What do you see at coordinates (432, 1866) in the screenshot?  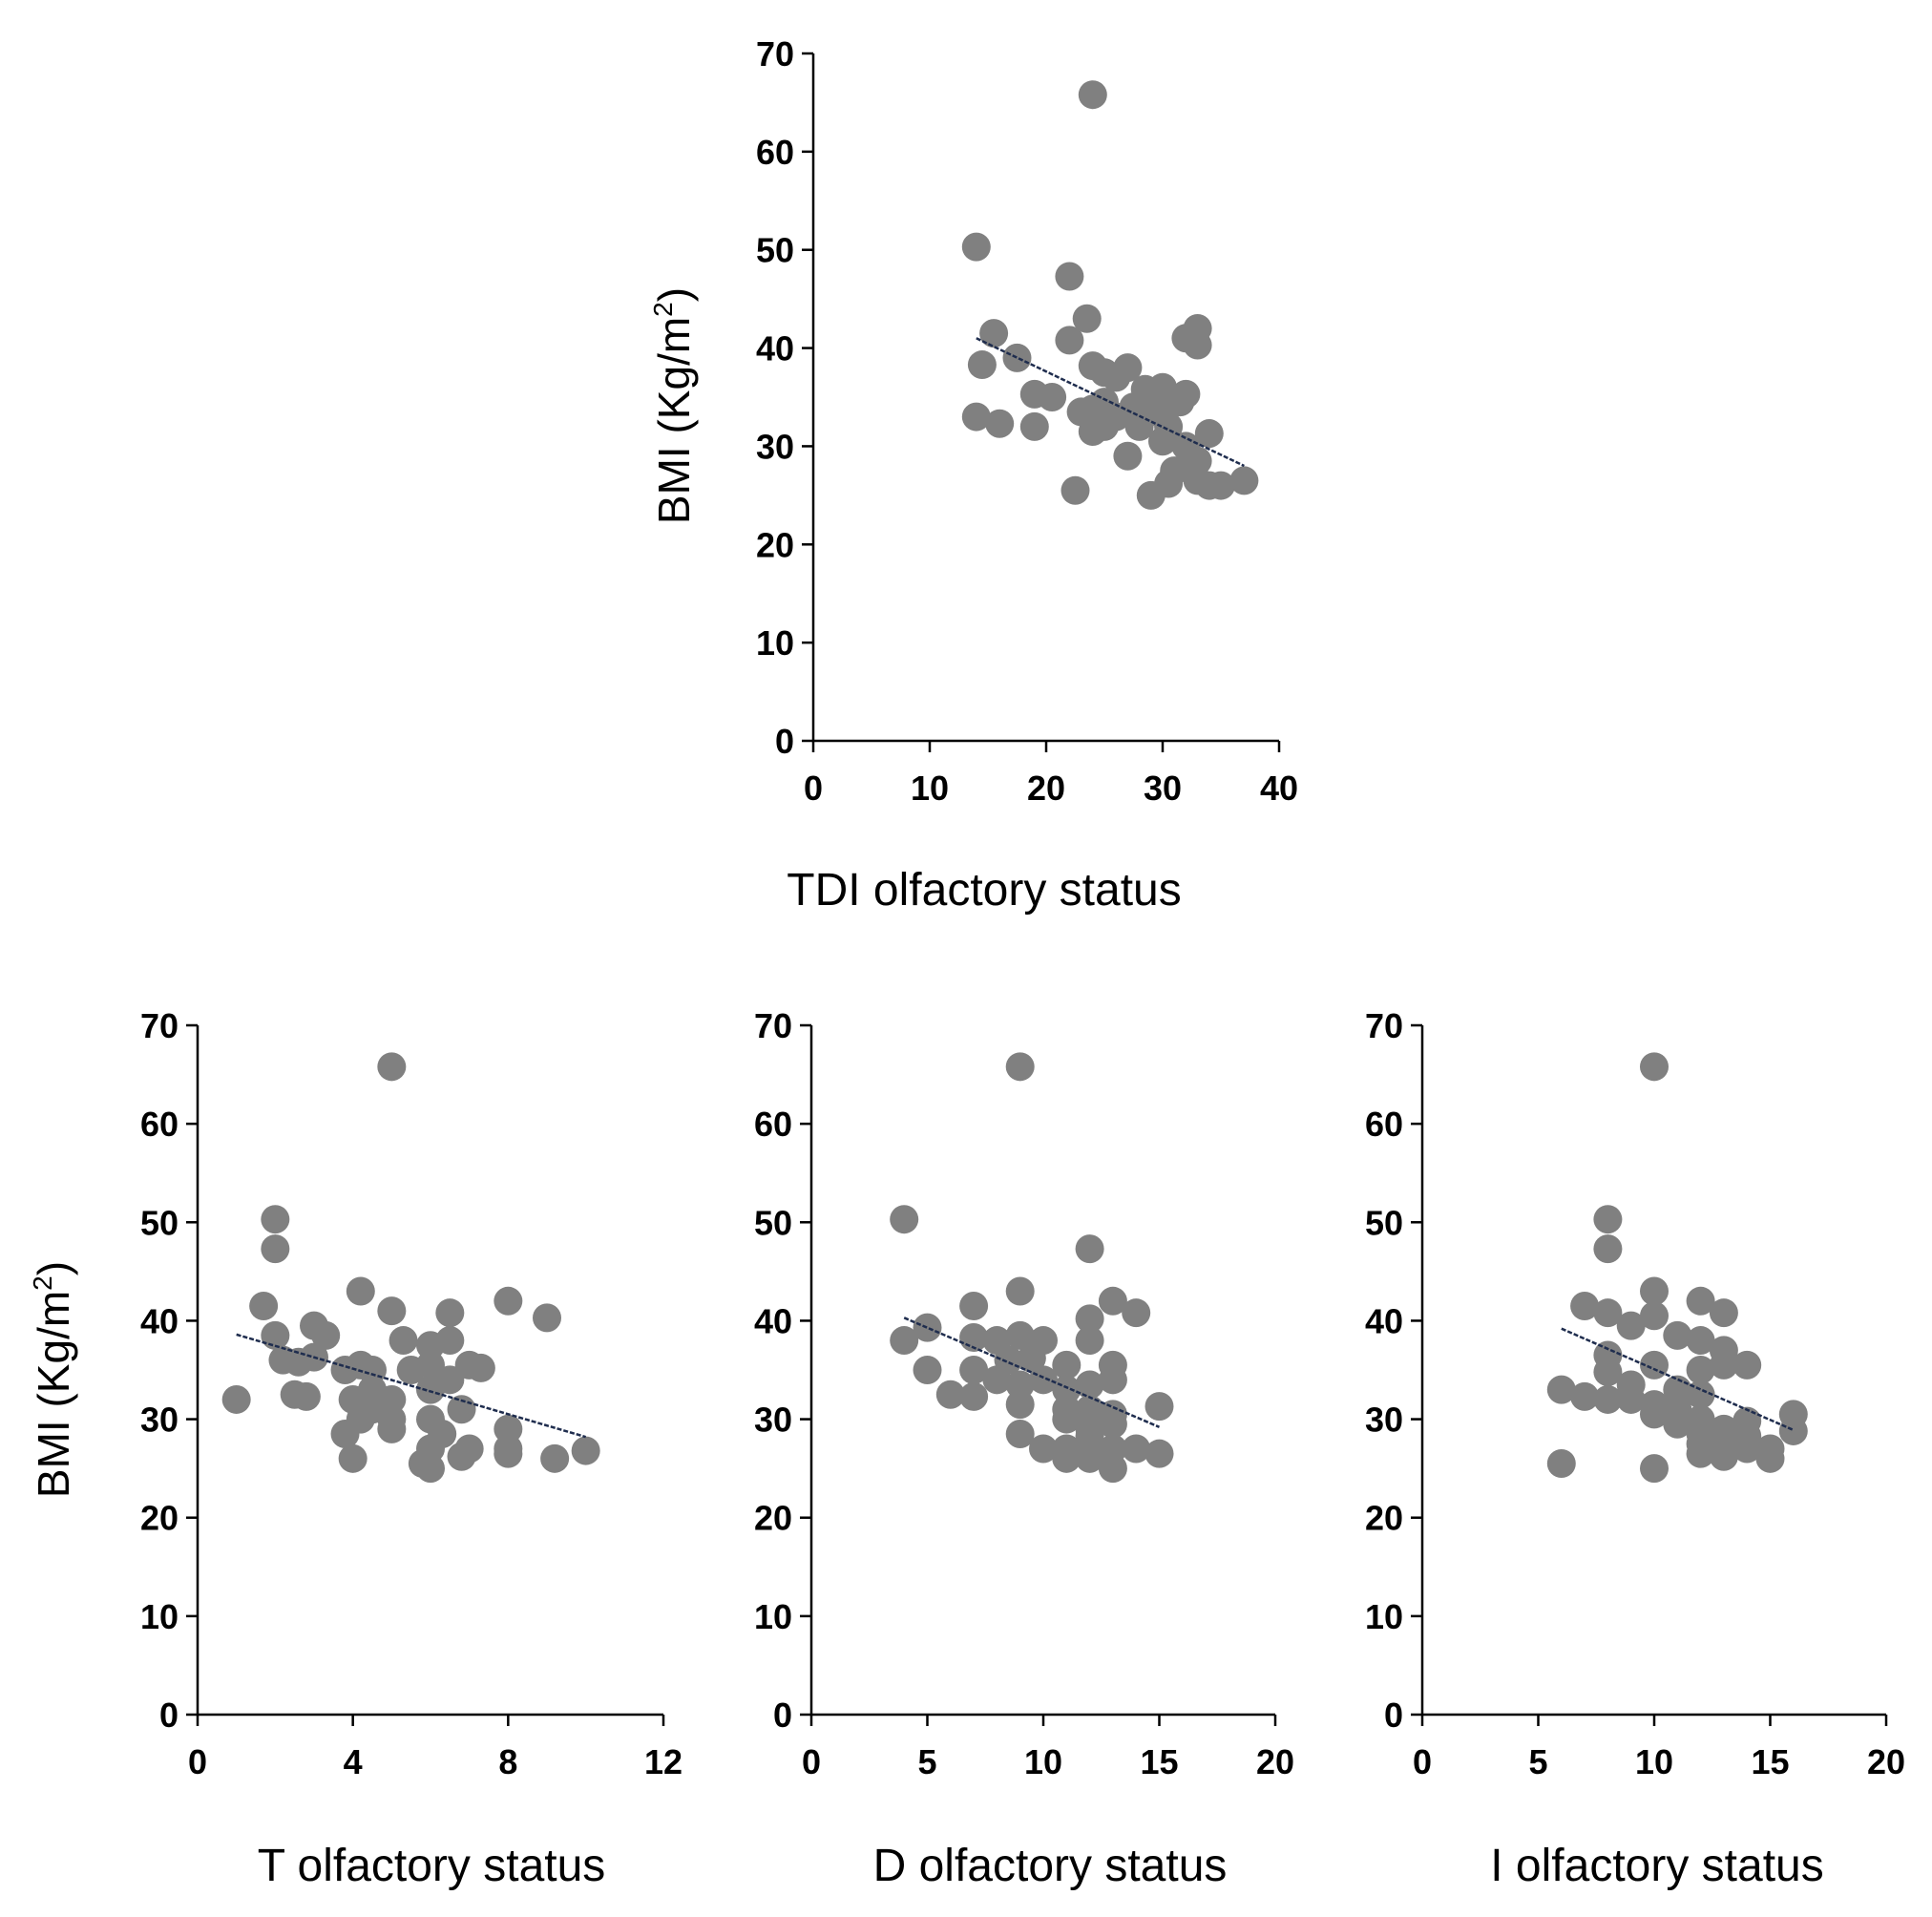 I see `x-axis-title-t: T olfactory status` at bounding box center [432, 1866].